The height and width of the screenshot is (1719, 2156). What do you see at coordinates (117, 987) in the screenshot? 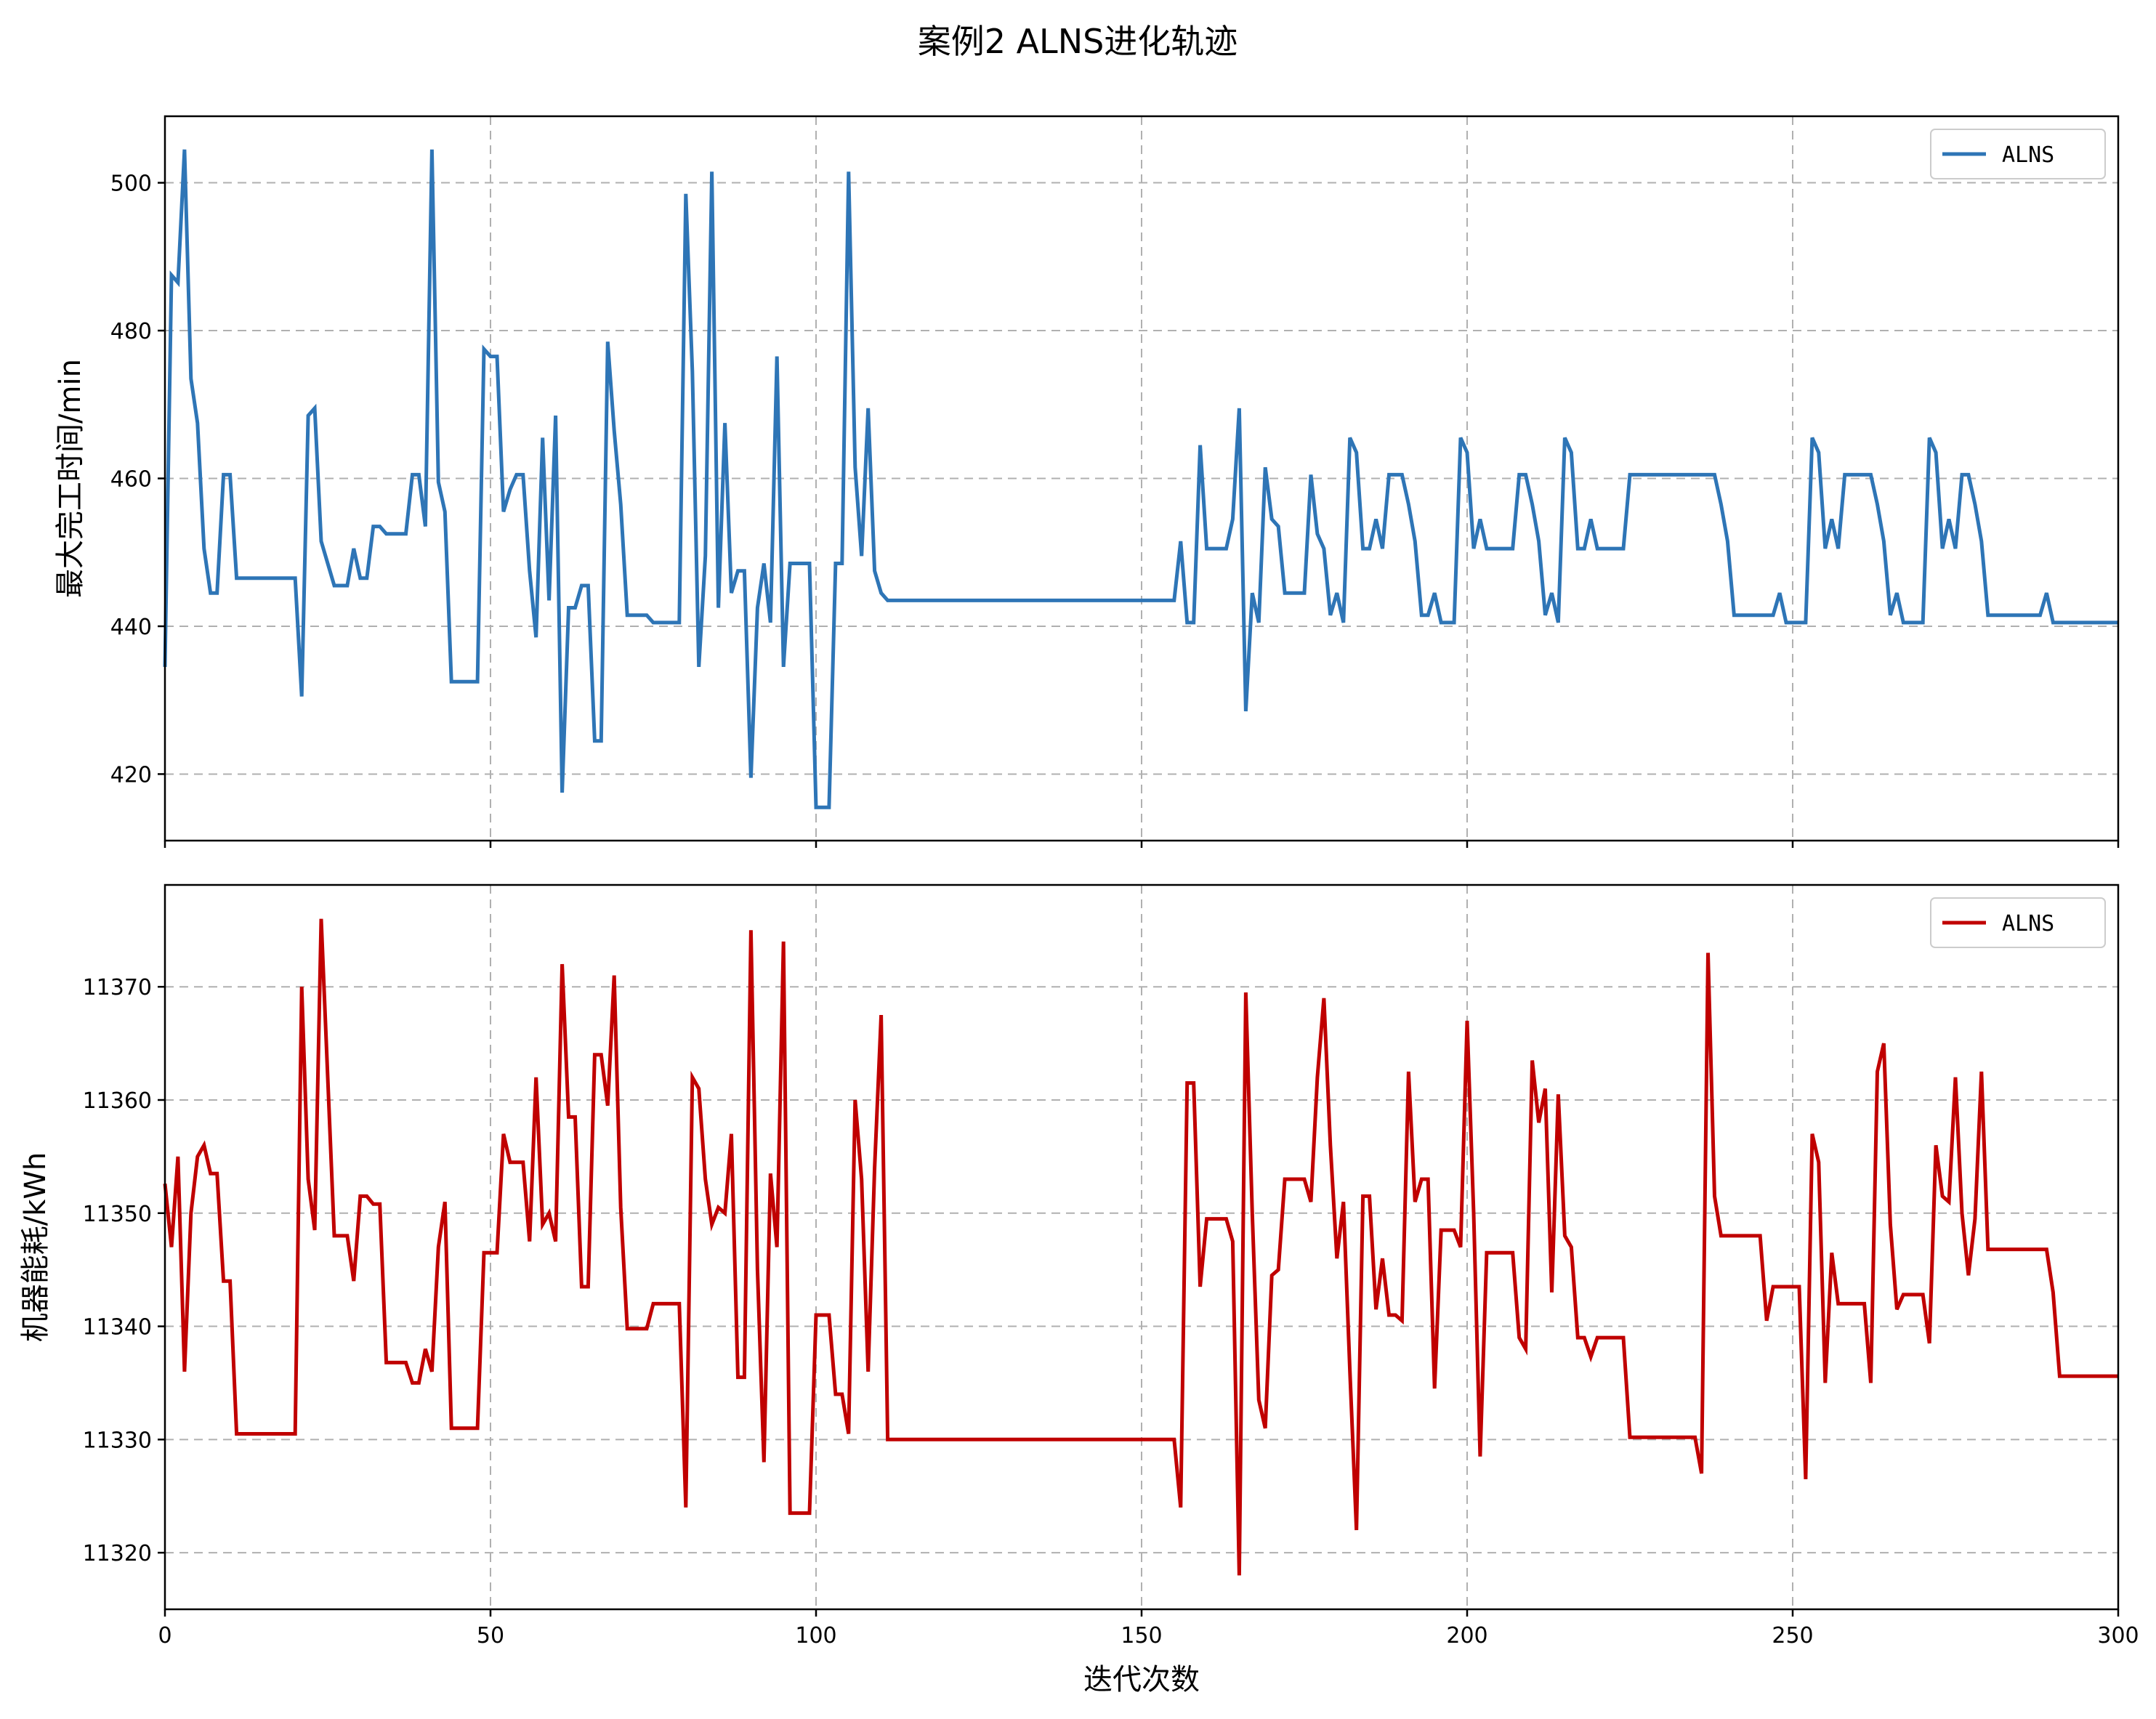
I see `energy-ytick-label-11370: 11370` at bounding box center [117, 987].